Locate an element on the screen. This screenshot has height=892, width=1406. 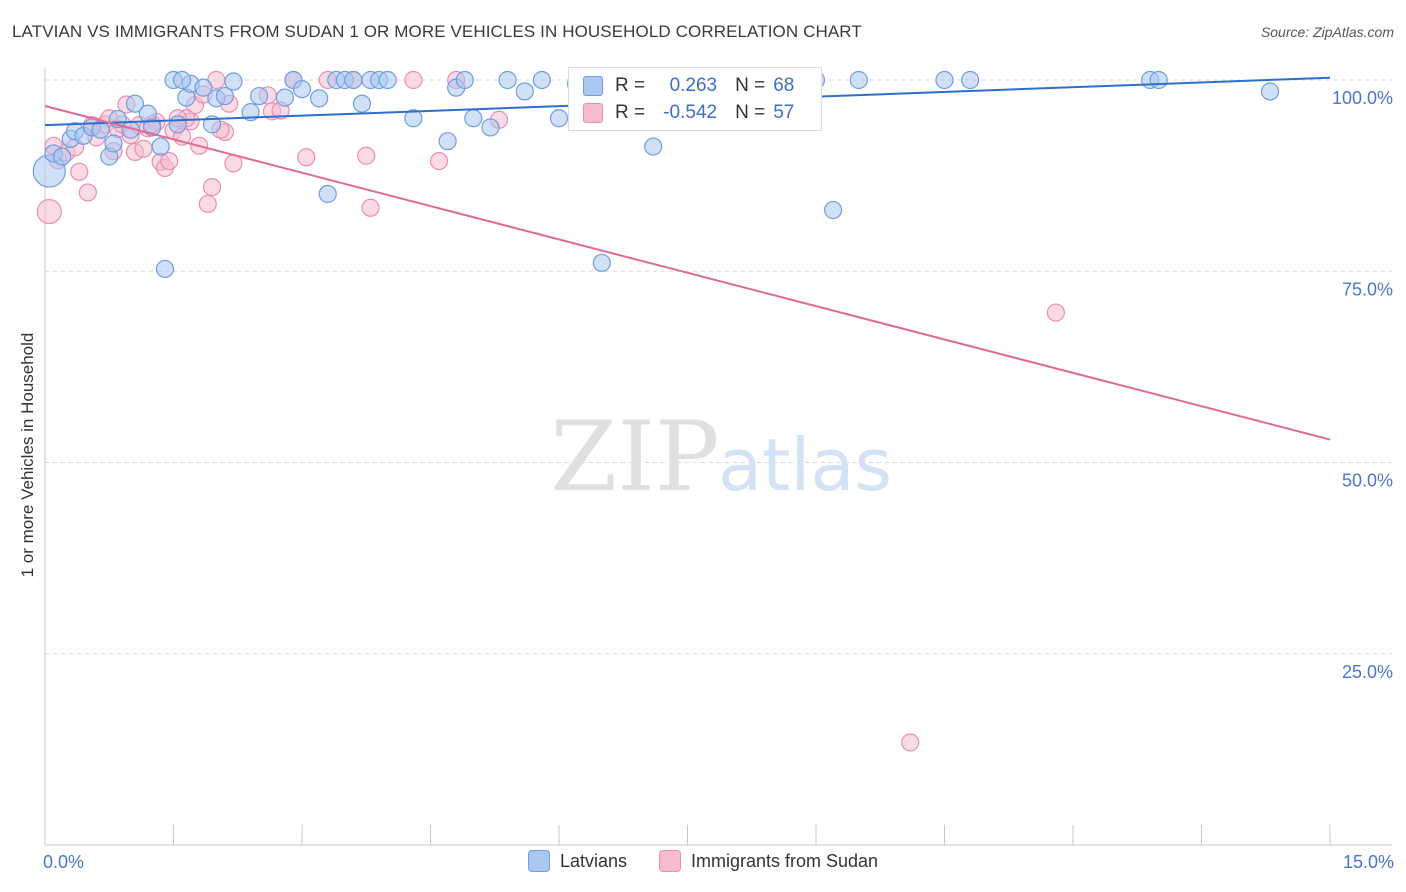
legend-swatch-sudan is located at coordinates (669, 861).